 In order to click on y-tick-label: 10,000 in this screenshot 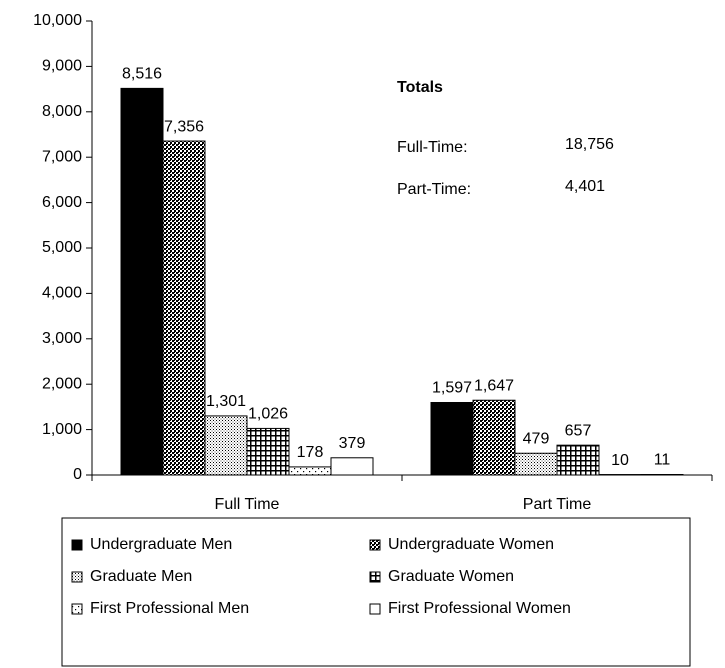, I will do `click(57, 20)`.